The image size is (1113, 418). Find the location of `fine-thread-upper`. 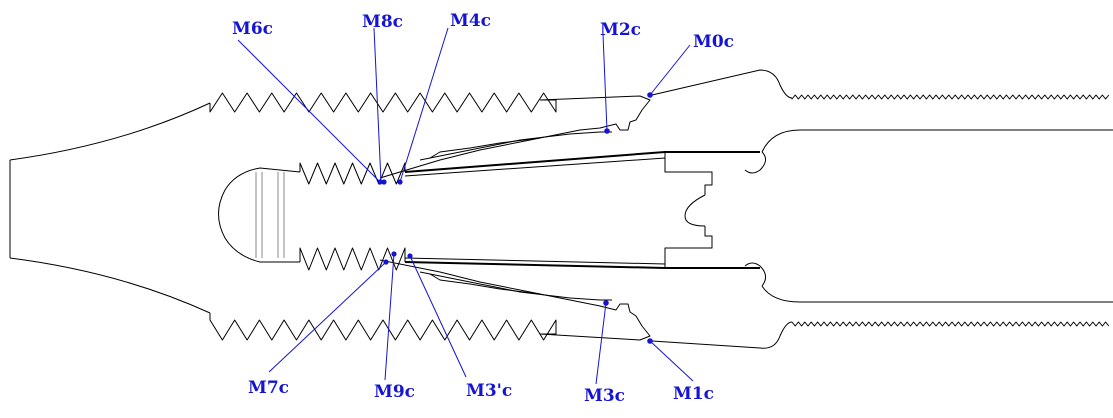

fine-thread-upper is located at coordinates (950, 97).